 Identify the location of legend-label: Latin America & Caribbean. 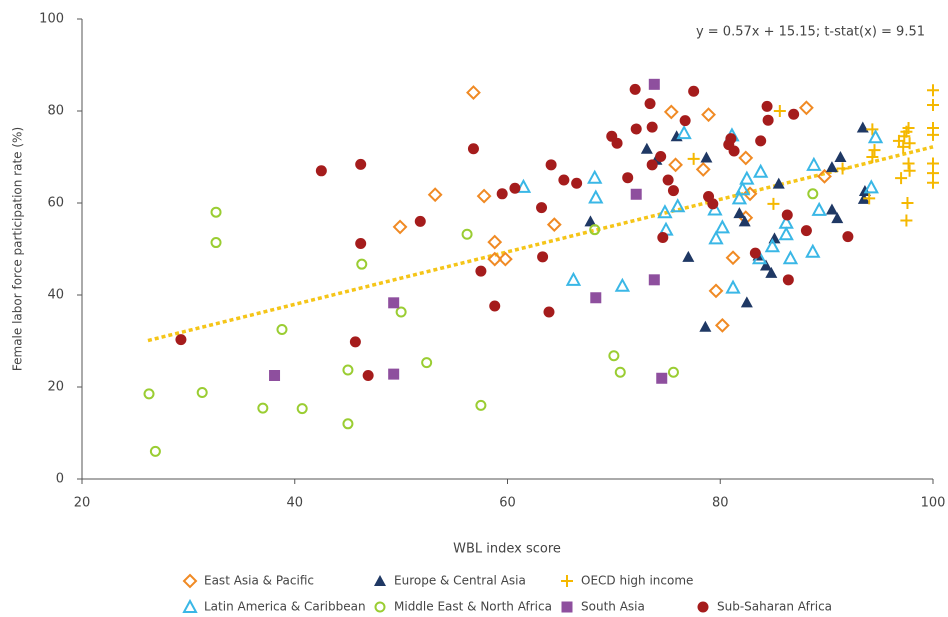
(285, 607).